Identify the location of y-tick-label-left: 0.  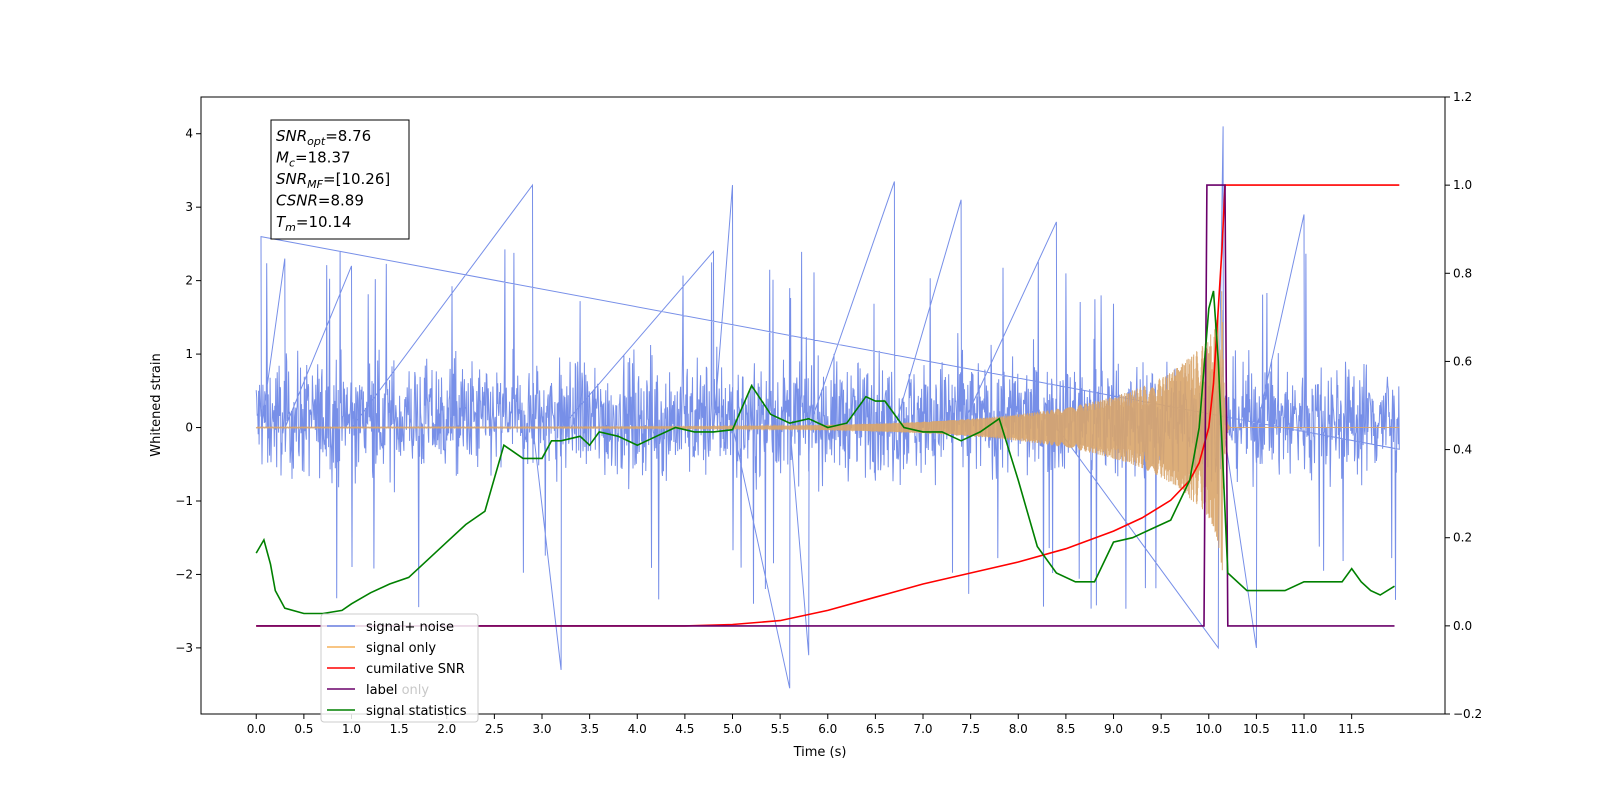
(189, 428).